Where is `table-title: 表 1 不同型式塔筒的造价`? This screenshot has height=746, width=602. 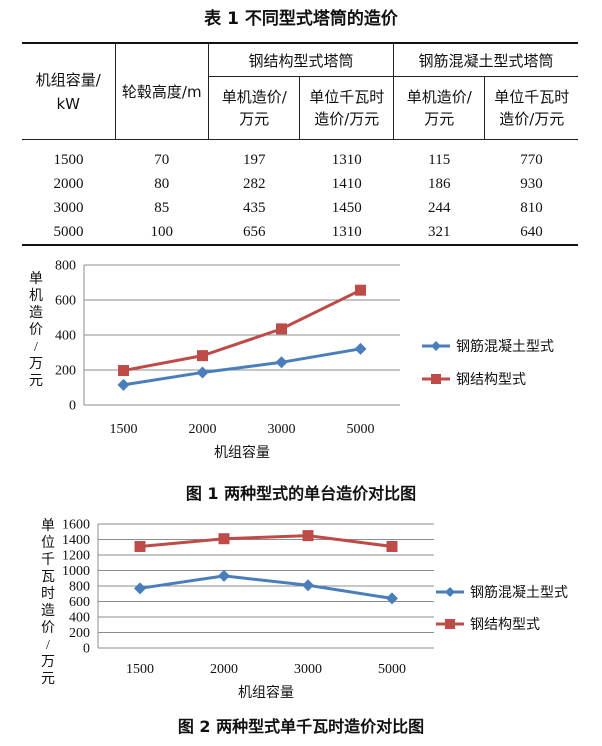 table-title: 表 1 不同型式塔筒的造价 is located at coordinates (301, 19).